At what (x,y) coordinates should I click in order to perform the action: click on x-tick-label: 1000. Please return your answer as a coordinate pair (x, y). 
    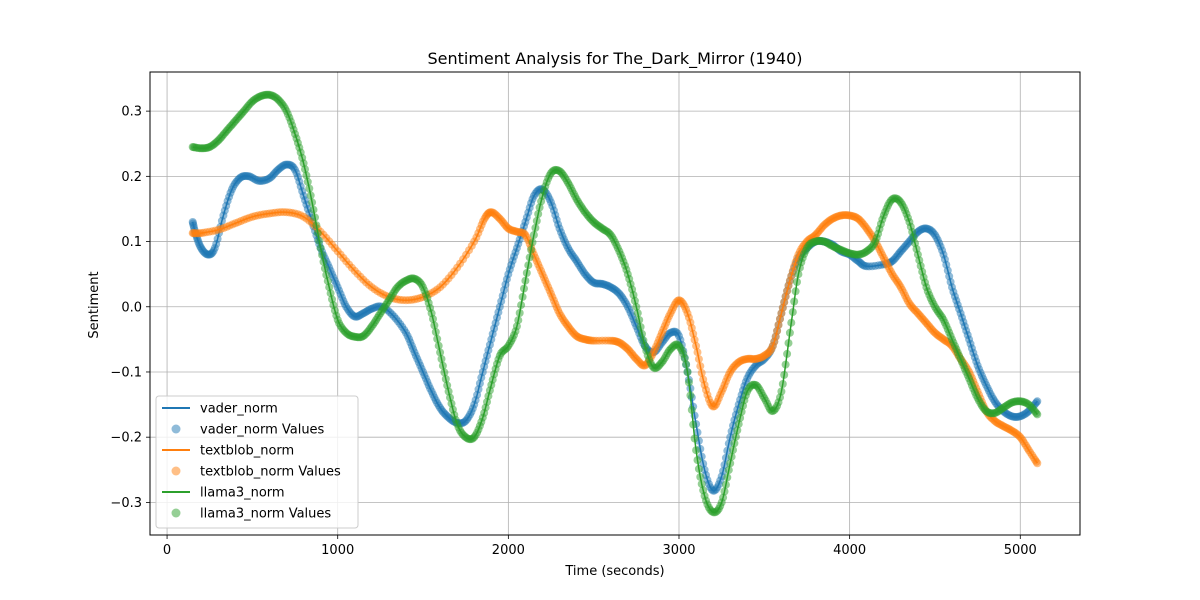
    Looking at the image, I should click on (337, 550).